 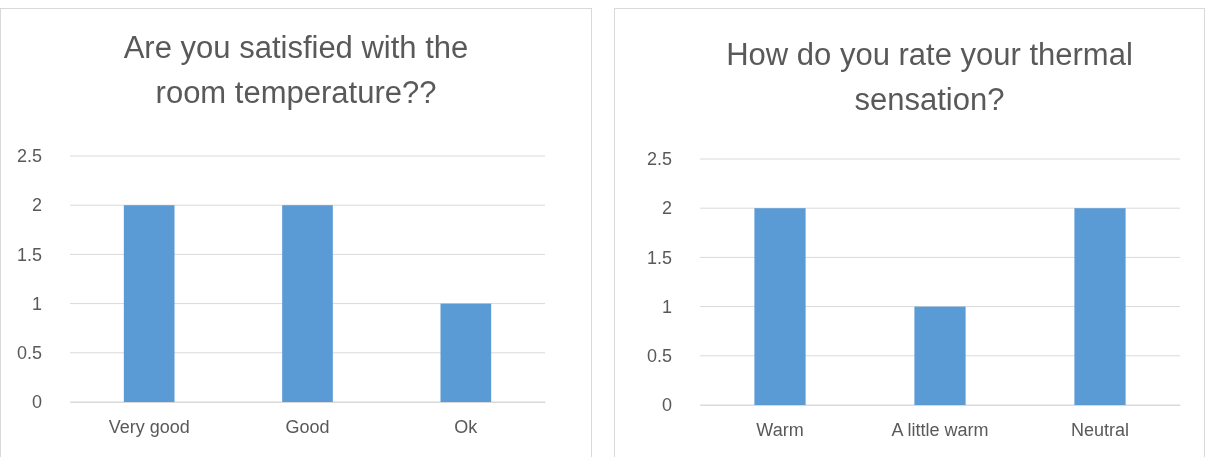 I want to click on x-tick-label: A little warm, so click(x=940, y=429).